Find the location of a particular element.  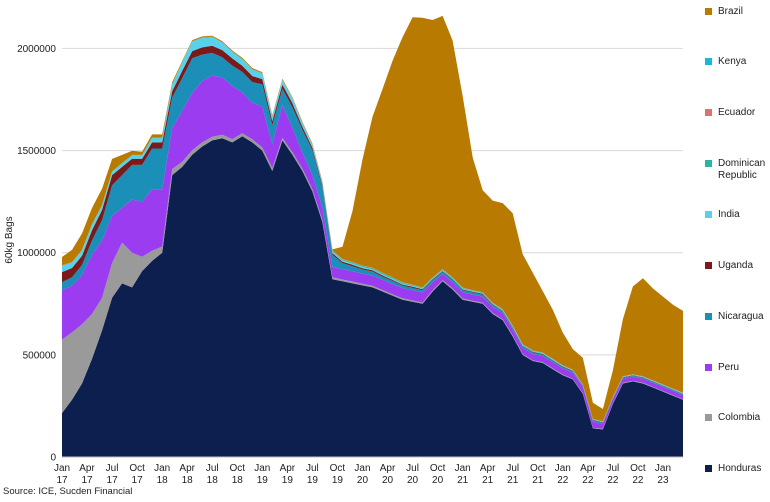

y-tick-label: 1500000 is located at coordinates (36, 151).